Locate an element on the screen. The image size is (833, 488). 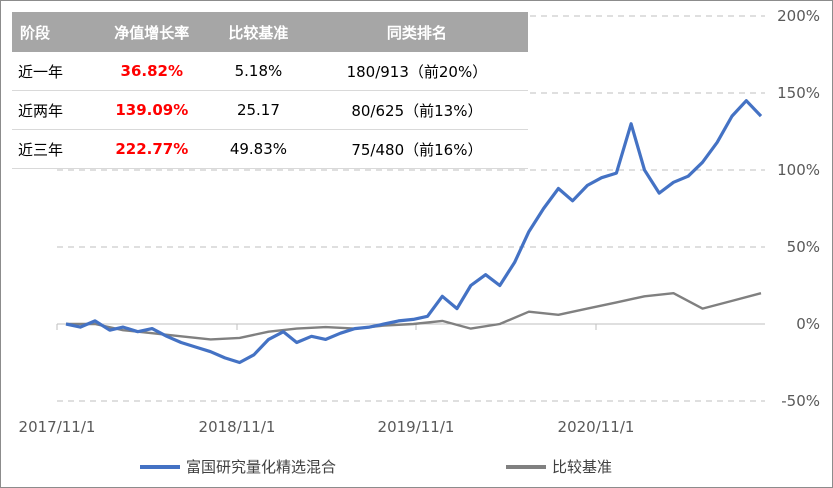
header-growth: 净值增长率 is located at coordinates (152, 32).